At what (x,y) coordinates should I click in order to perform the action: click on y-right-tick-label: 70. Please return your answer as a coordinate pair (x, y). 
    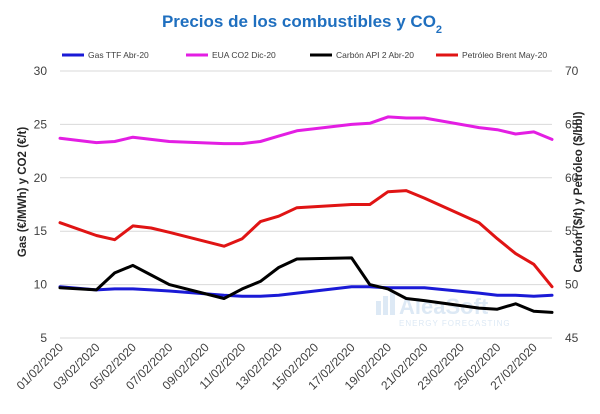
    Looking at the image, I should click on (572, 71).